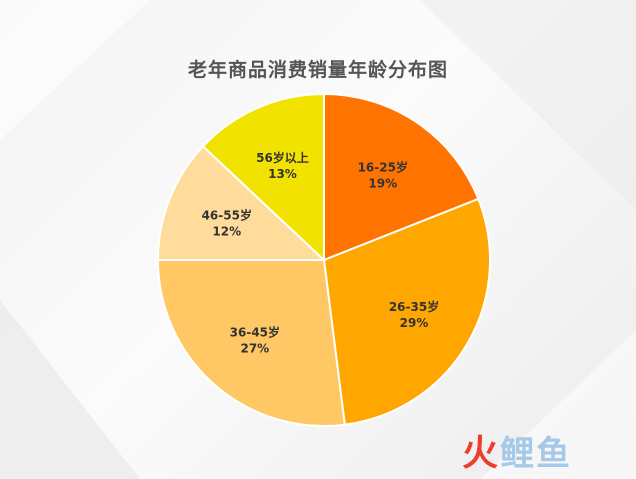  I want to click on slice-value-label: 19%, so click(382, 184).